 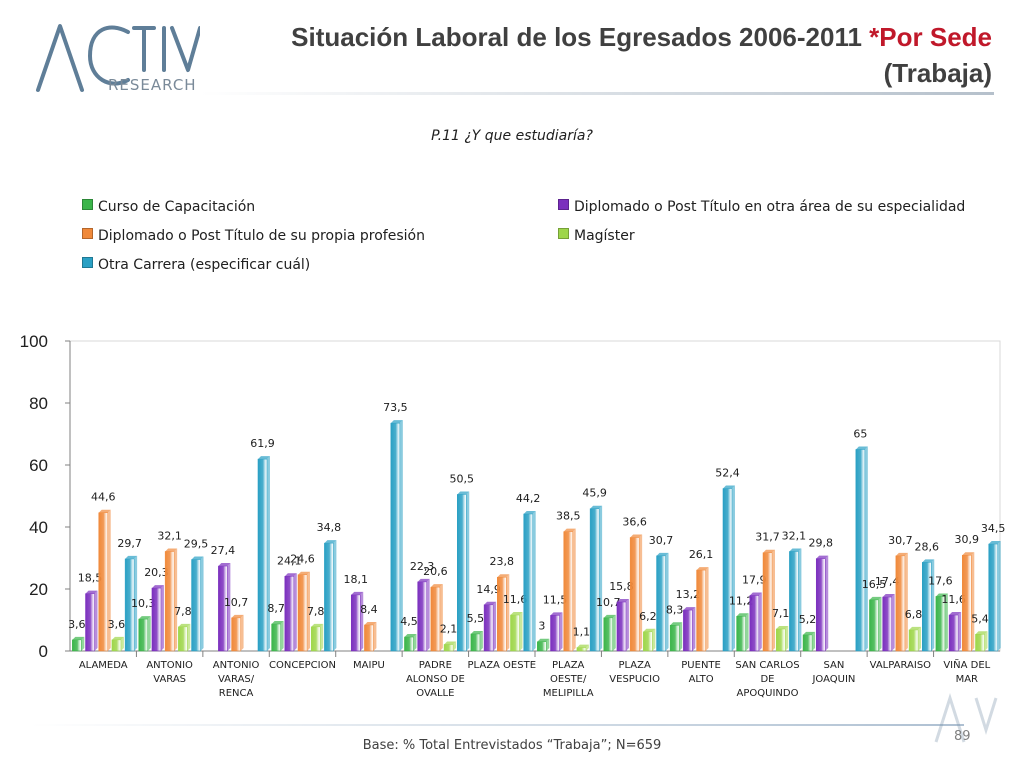 I want to click on data-label: 15,8, so click(x=621, y=586).